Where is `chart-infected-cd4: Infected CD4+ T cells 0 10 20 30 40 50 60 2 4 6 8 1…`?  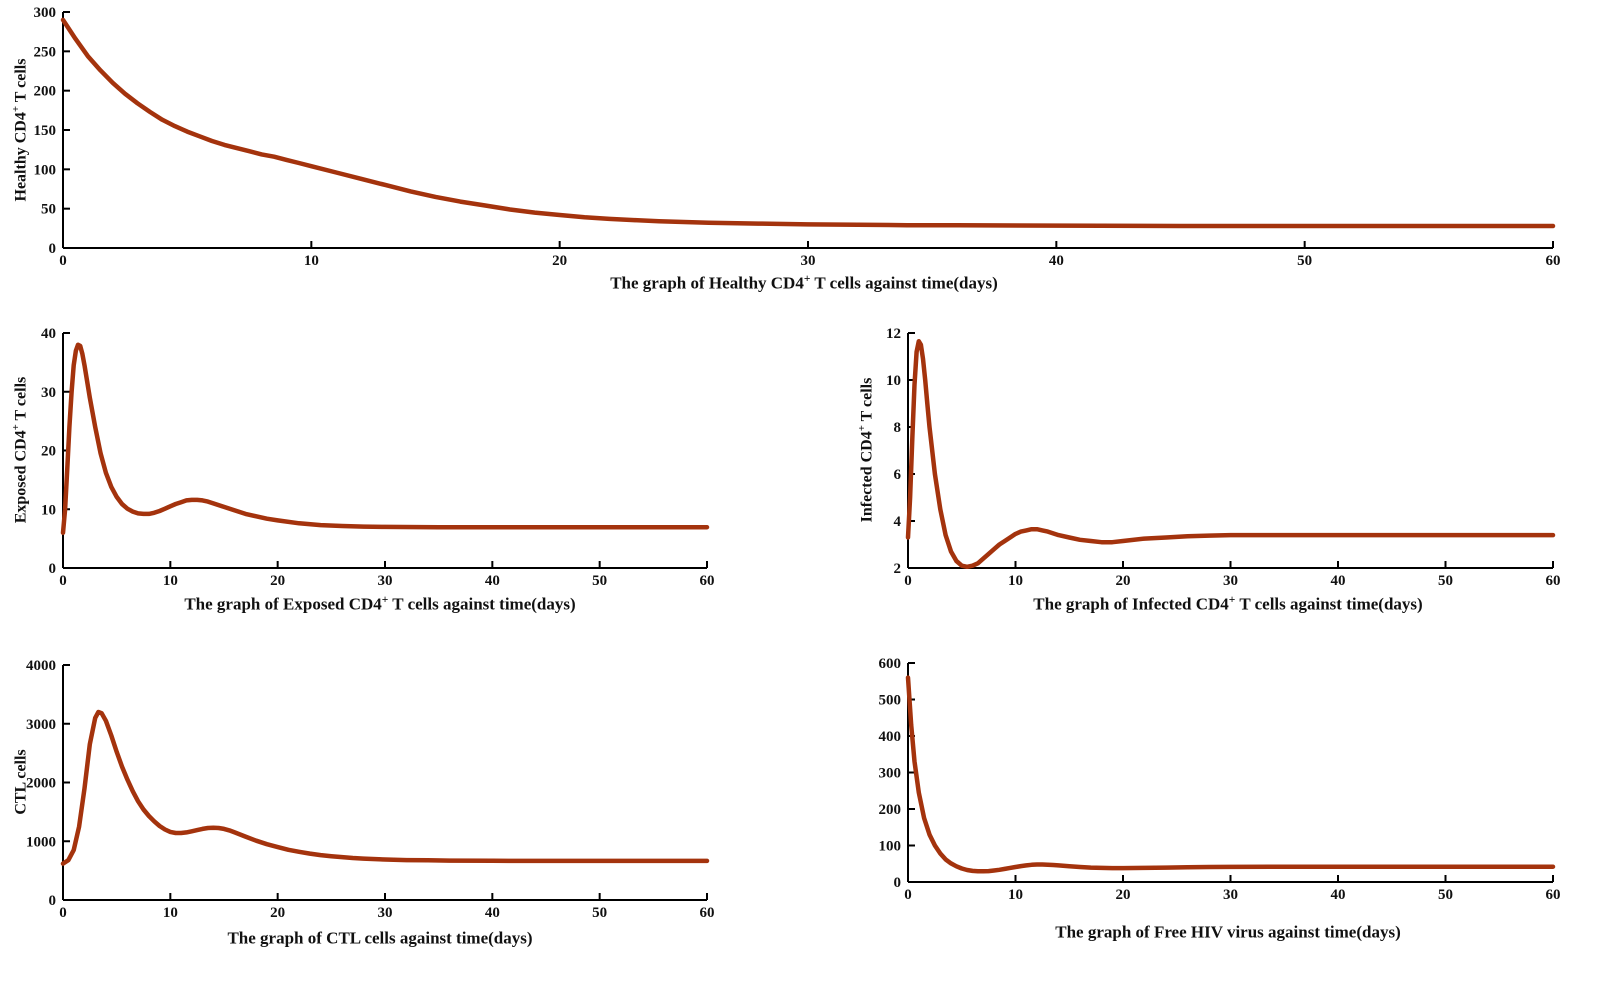
chart-infected-cd4: Infected CD4+ T cells 0 10 20 30 40 50 60 2 4 6 8 1… is located at coordinates (1228, 475).